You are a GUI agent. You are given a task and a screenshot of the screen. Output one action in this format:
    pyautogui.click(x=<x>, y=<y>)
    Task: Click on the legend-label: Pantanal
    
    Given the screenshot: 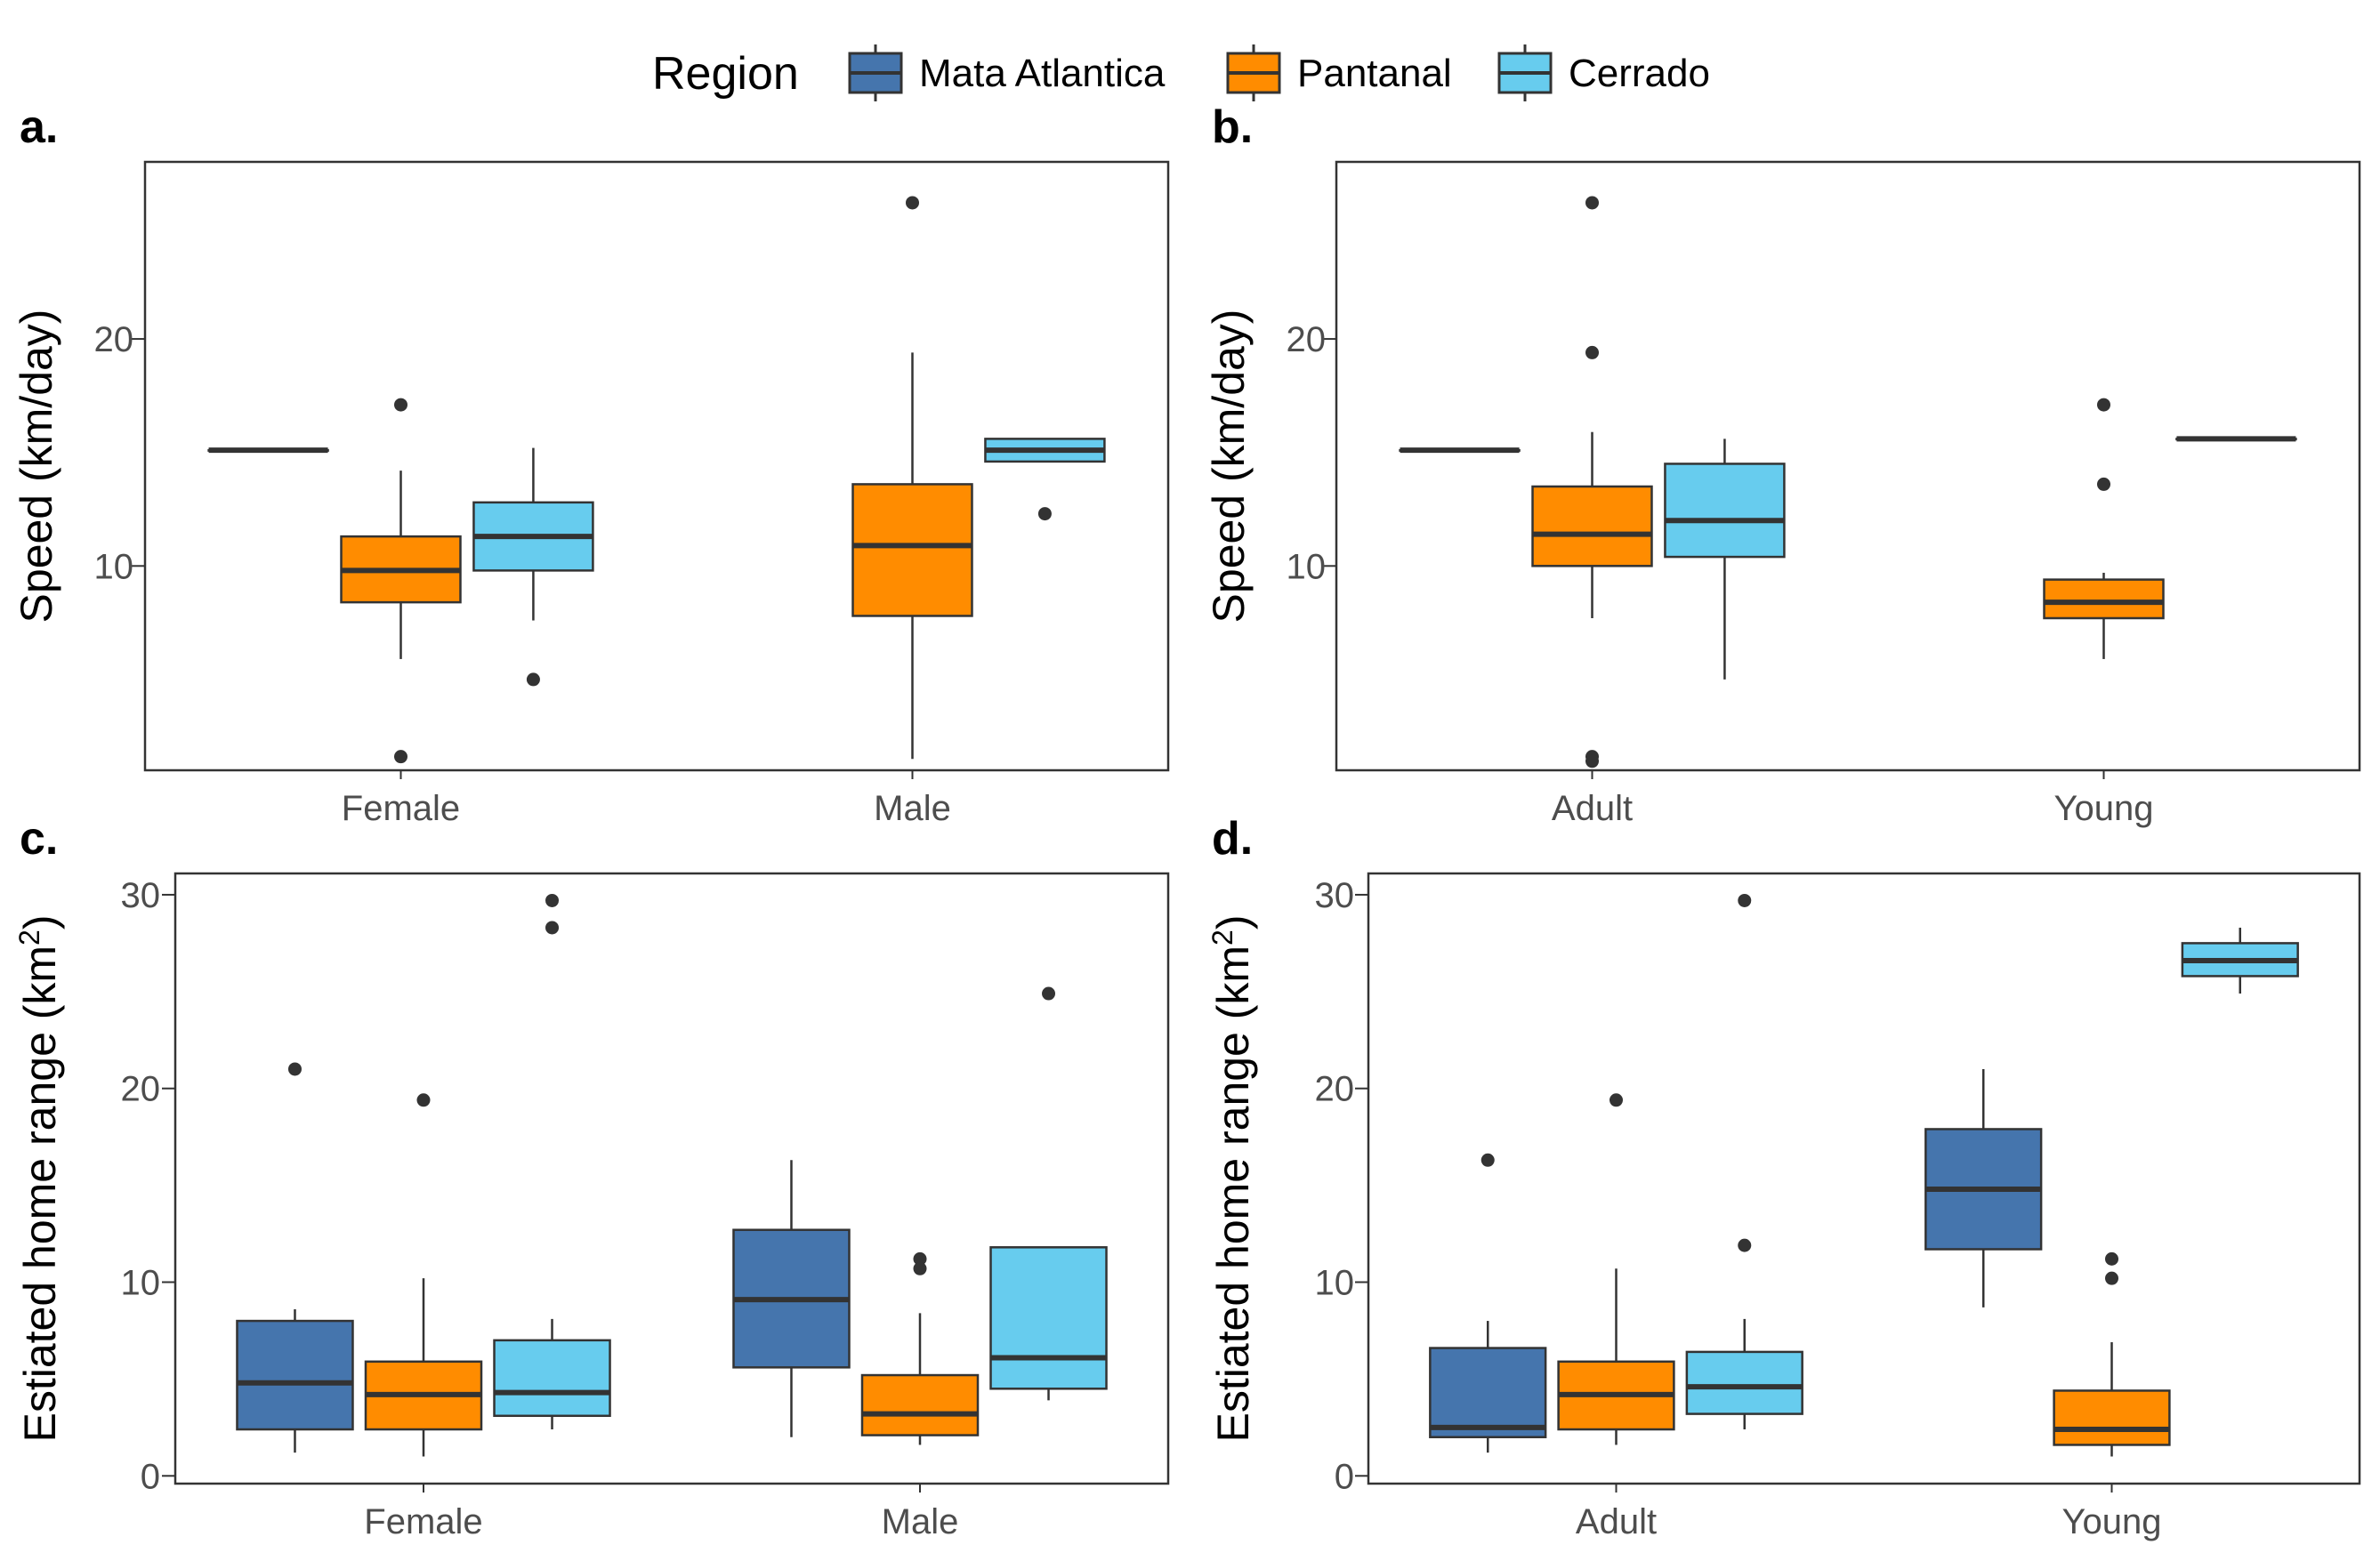 What is the action you would take?
    pyautogui.click(x=1374, y=73)
    